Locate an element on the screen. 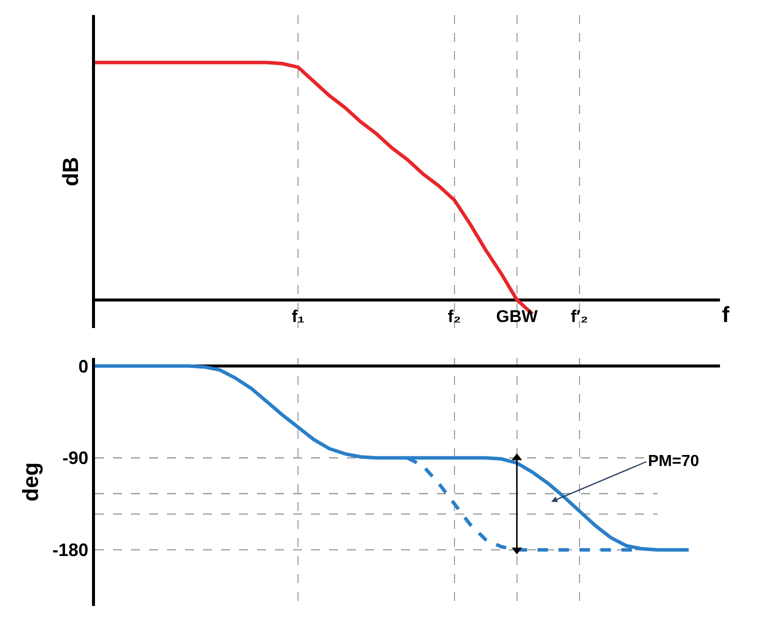 This screenshot has width=760, height=636. x-tick-label: f₂ is located at coordinates (454, 316).